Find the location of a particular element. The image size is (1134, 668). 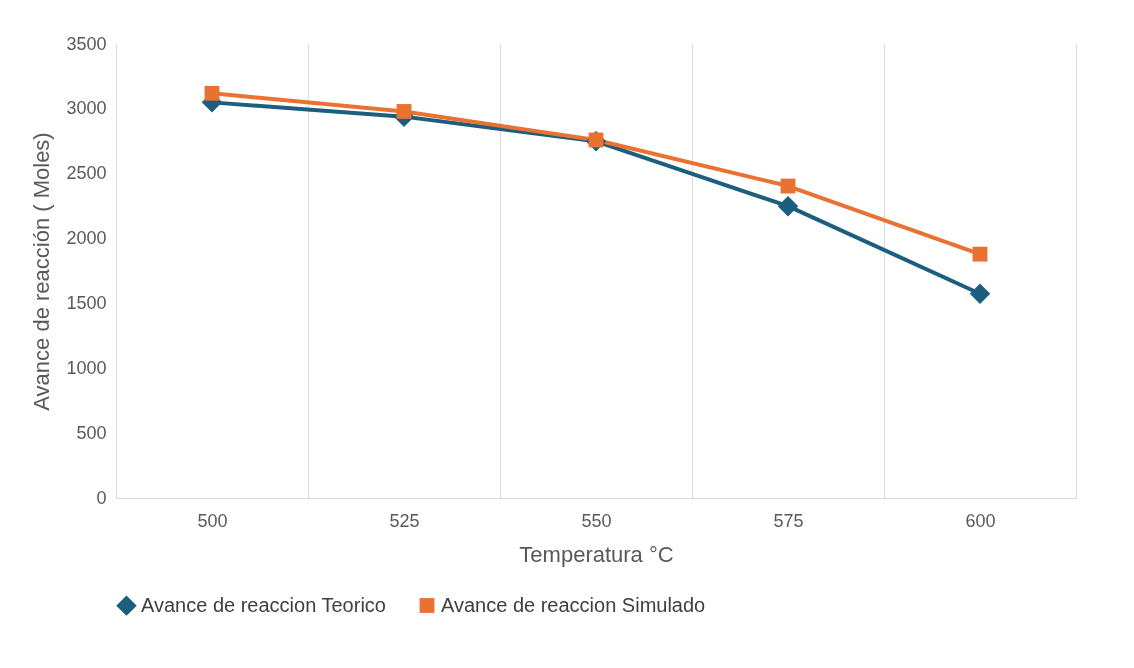

y-tick-label: 2000 is located at coordinates (86, 238).